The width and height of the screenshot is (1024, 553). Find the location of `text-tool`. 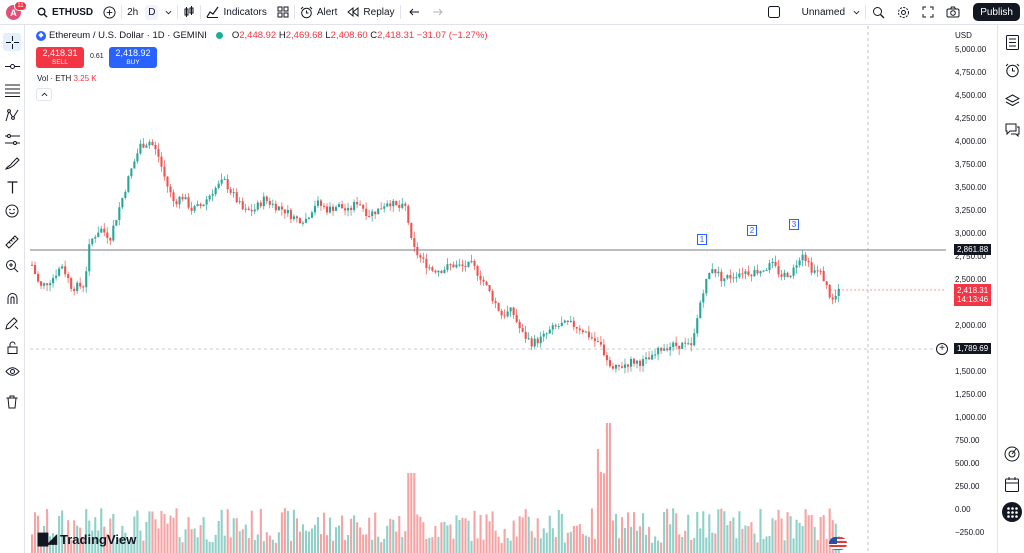

text-tool is located at coordinates (12, 187).